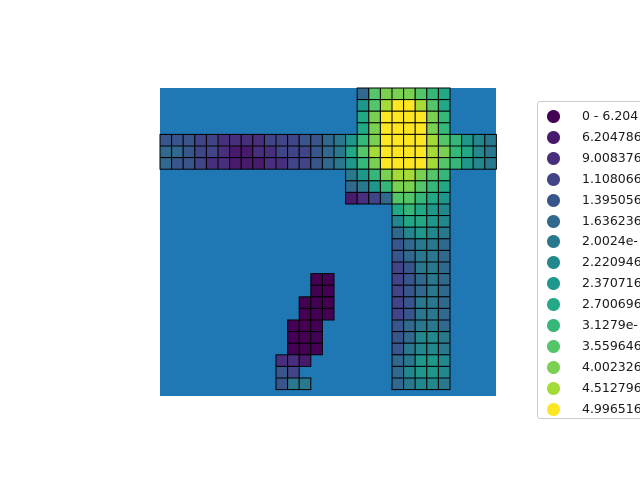  Describe the element at coordinates (610, 241) in the screenshot. I see `legend-label: 2.0024e-` at that location.